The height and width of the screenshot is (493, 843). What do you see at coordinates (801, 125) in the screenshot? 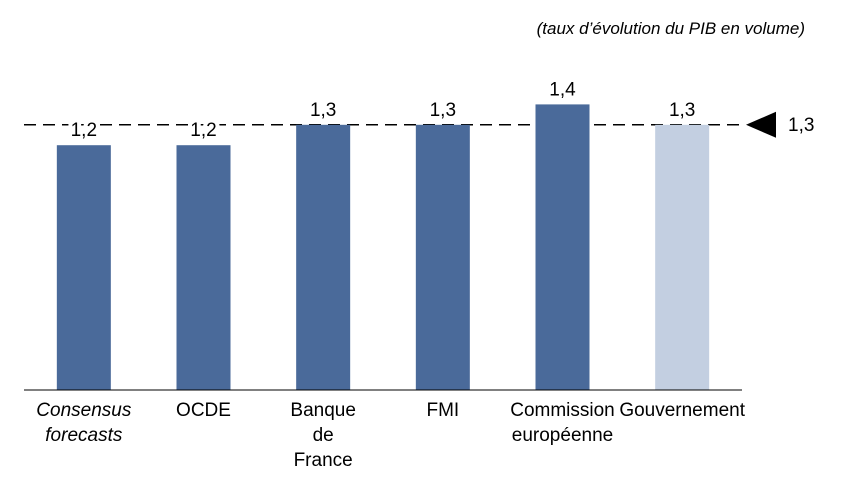
I see `reference-label: 1,3` at bounding box center [801, 125].